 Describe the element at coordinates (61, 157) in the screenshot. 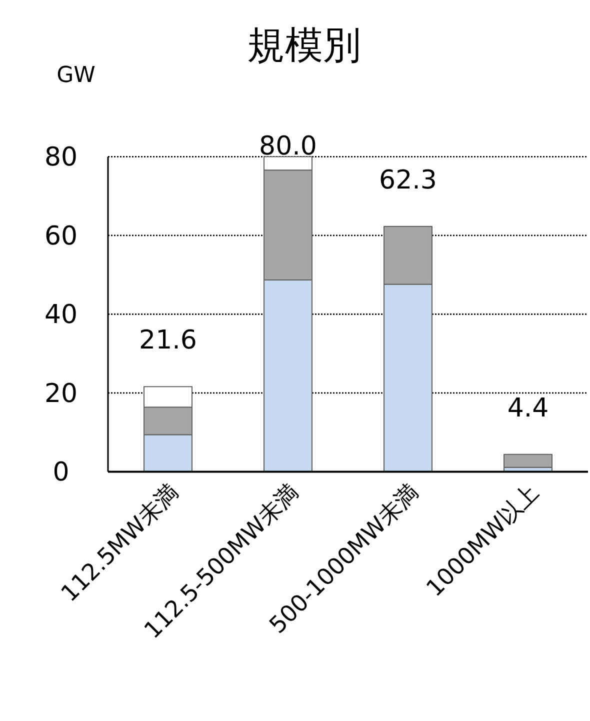

I see `y-tick-label: 80` at that location.